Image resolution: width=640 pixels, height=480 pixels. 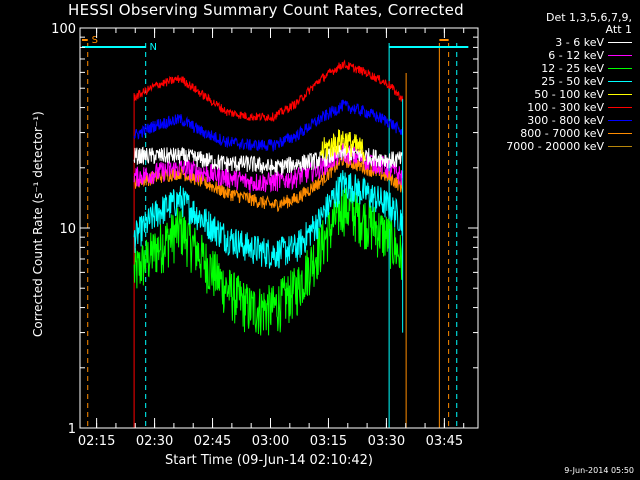 What do you see at coordinates (72, 429) in the screenshot?
I see `y-tick-label: 1` at bounding box center [72, 429].